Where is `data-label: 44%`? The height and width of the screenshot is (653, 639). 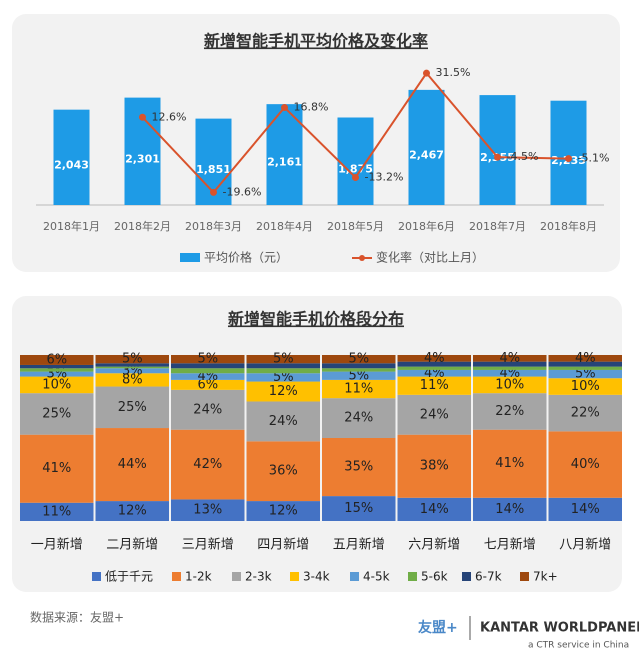 data-label: 44% is located at coordinates (132, 464).